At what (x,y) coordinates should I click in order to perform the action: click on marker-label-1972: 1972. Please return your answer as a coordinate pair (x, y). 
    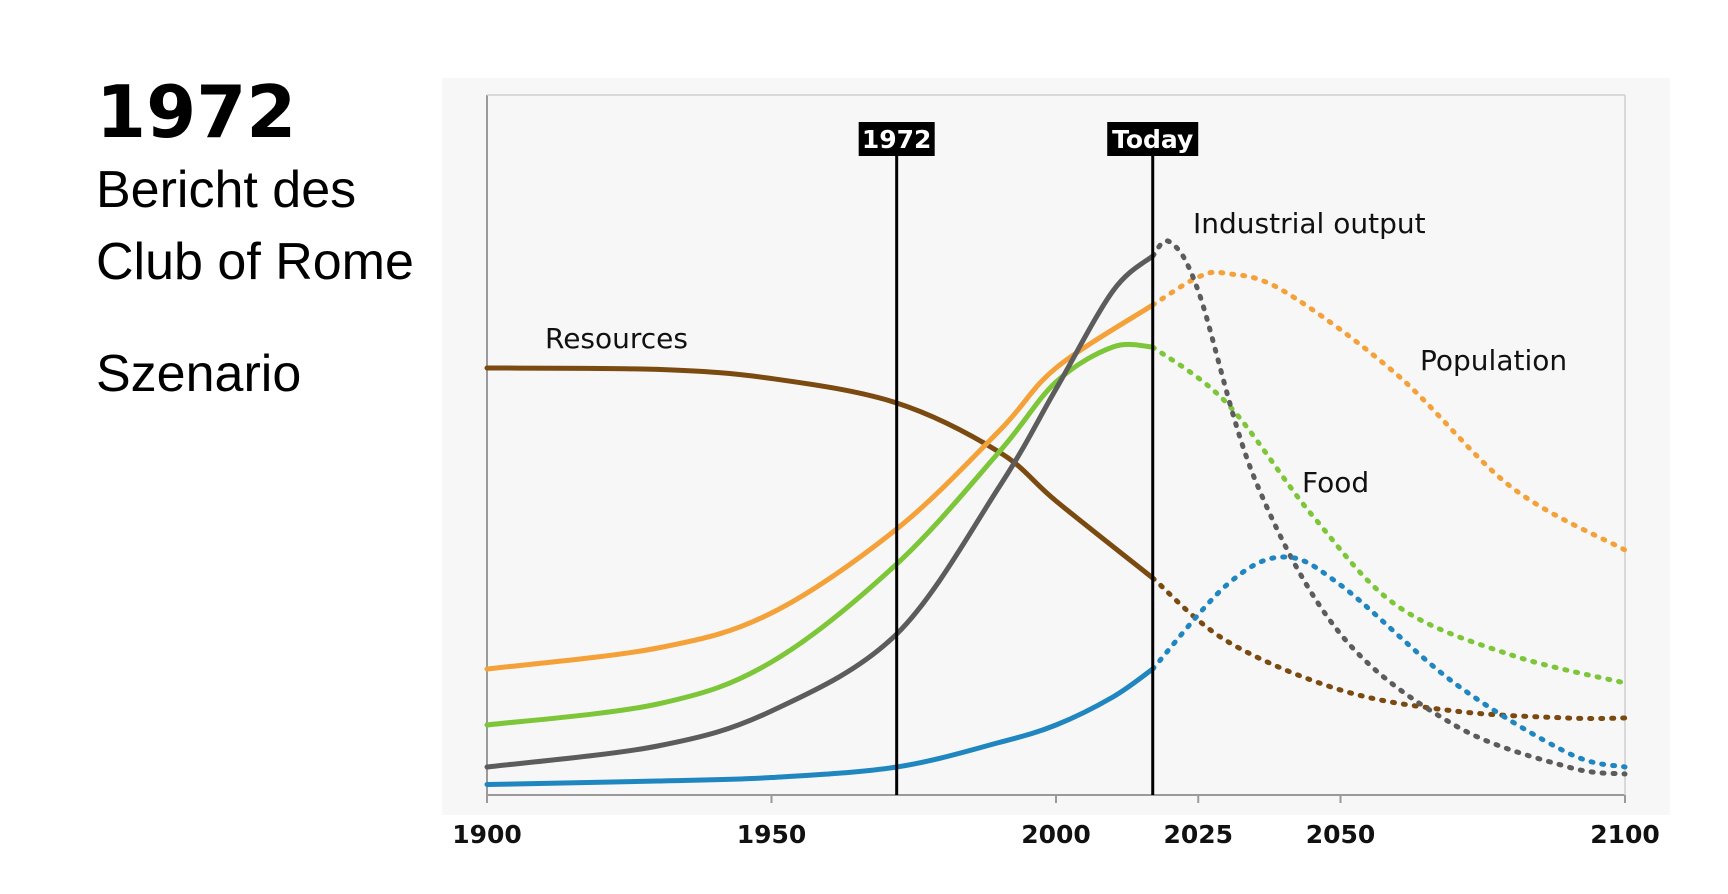
    Looking at the image, I should click on (897, 139).